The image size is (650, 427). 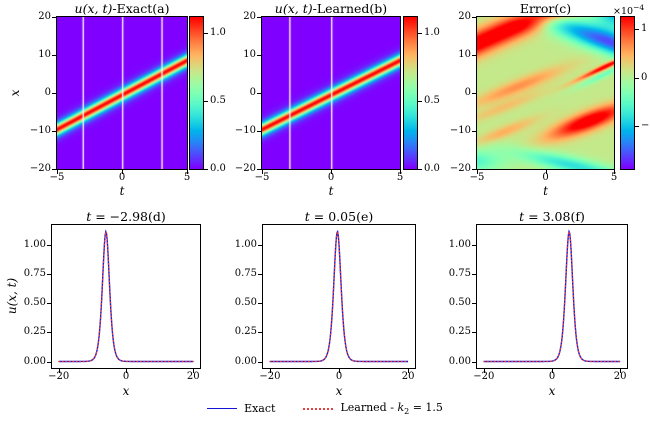 What do you see at coordinates (401, 407) in the screenshot?
I see `legend-label-var: k` at bounding box center [401, 407].